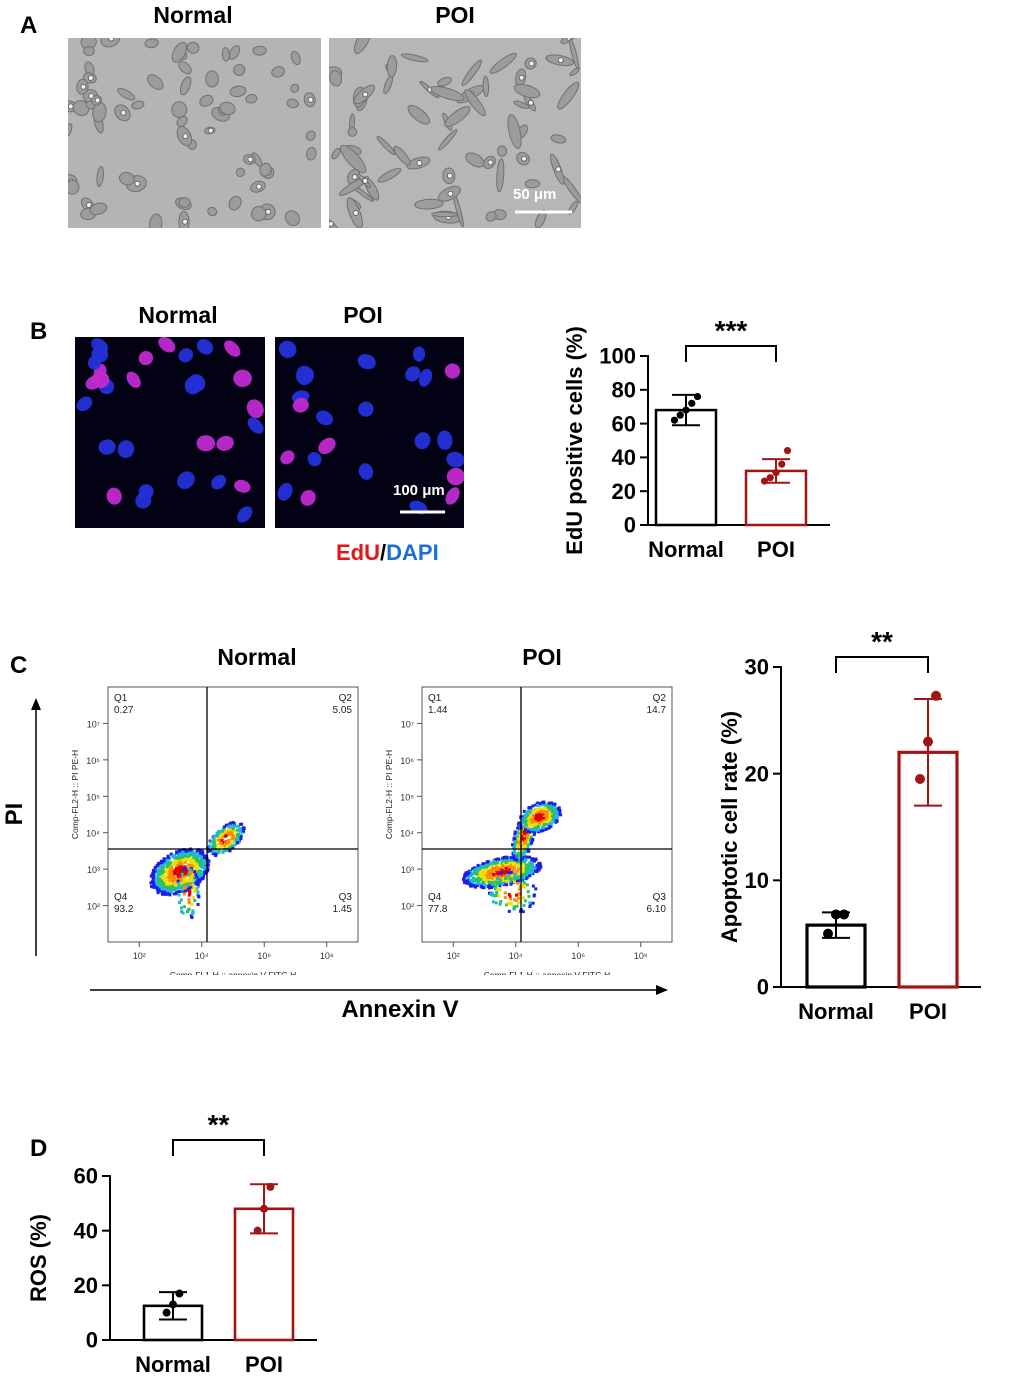 The height and width of the screenshot is (1386, 1020). What do you see at coordinates (38, 1258) in the screenshot?
I see `y-axis-label: ROS (%)` at bounding box center [38, 1258].